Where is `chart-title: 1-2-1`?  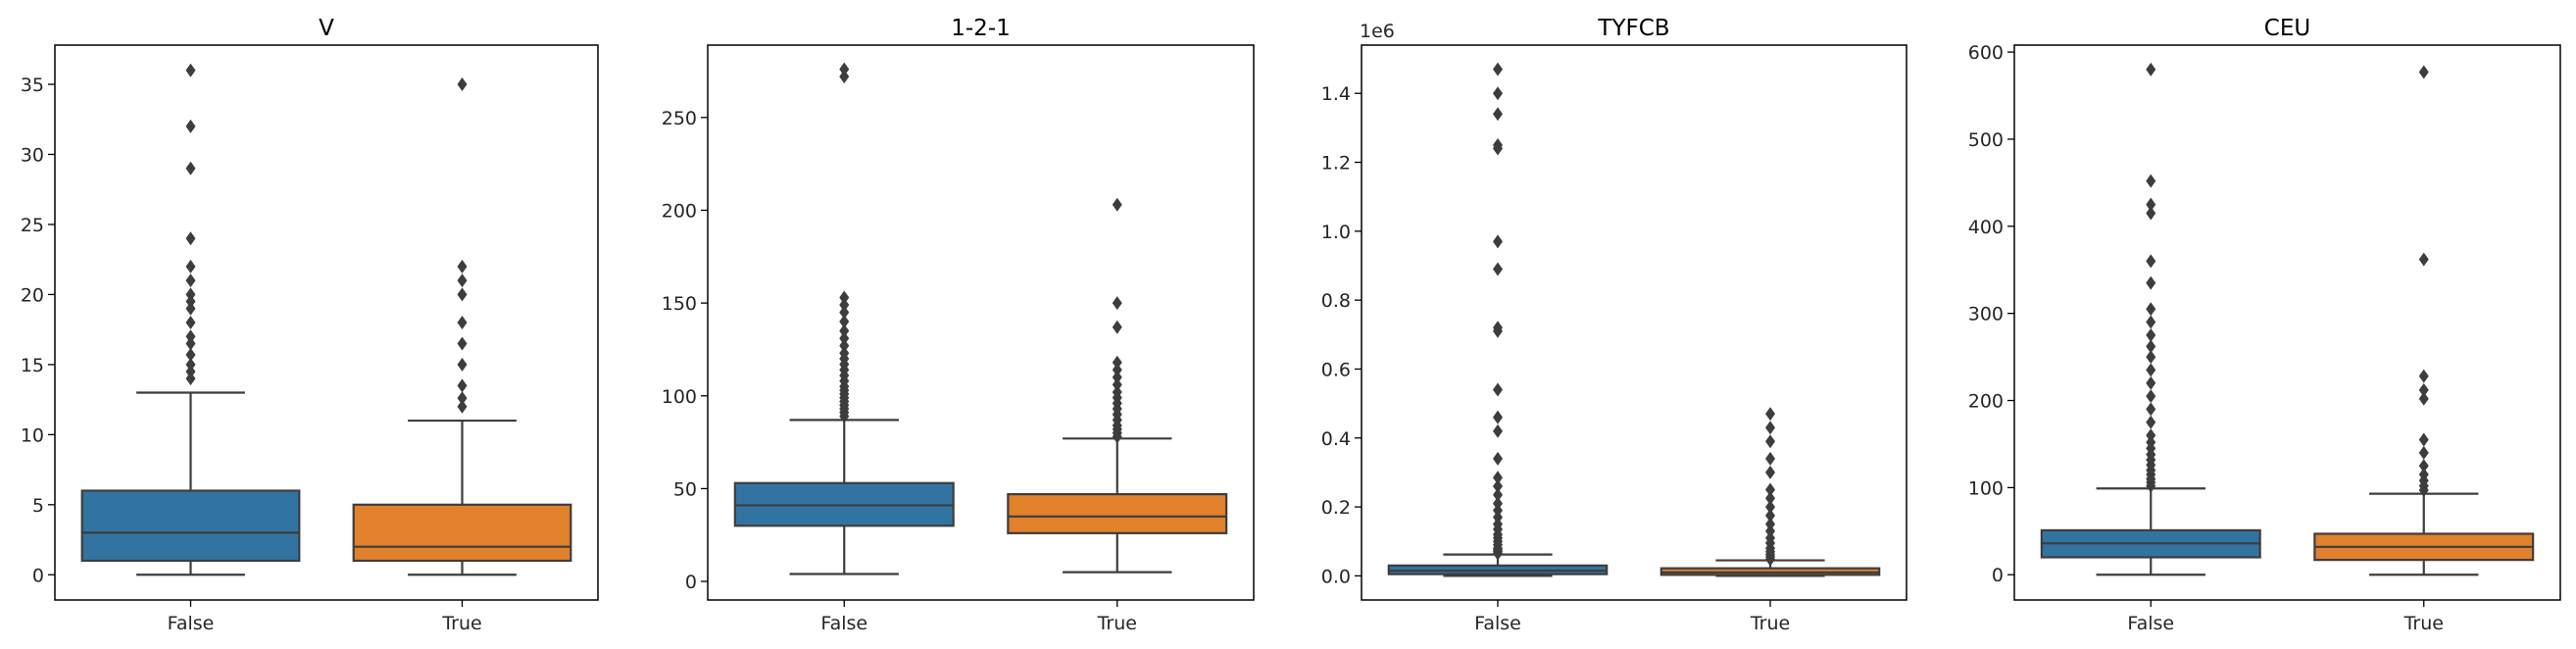
chart-title: 1-2-1 is located at coordinates (981, 28).